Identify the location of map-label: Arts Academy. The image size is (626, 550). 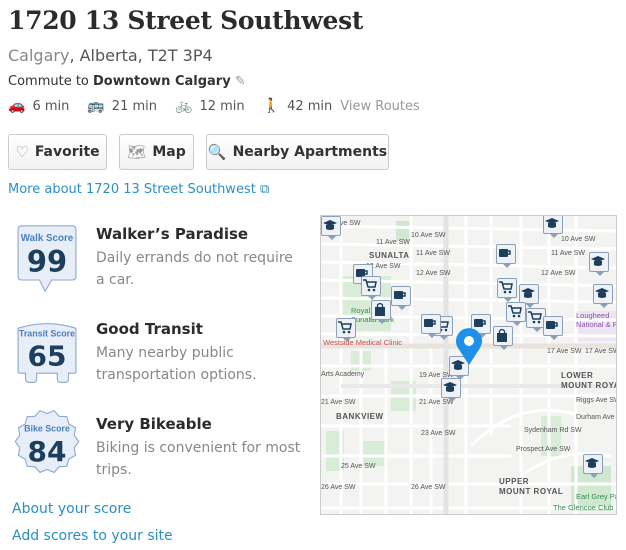
(343, 374).